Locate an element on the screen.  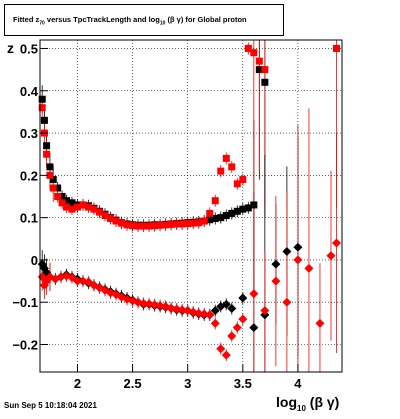
x-tick-label-4: 4 is located at coordinates (298, 383).